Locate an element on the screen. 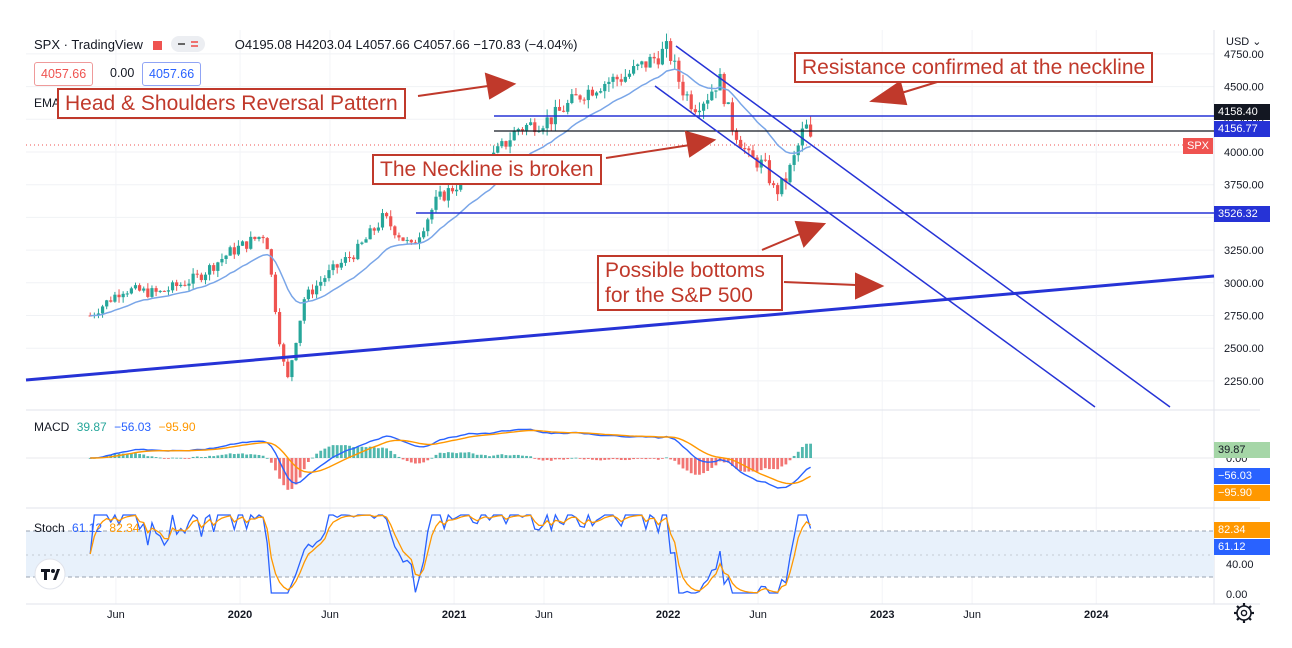 Image resolution: width=1292 pixels, height=648 pixels. y-tick-label: 4000.00 is located at coordinates (1244, 153).